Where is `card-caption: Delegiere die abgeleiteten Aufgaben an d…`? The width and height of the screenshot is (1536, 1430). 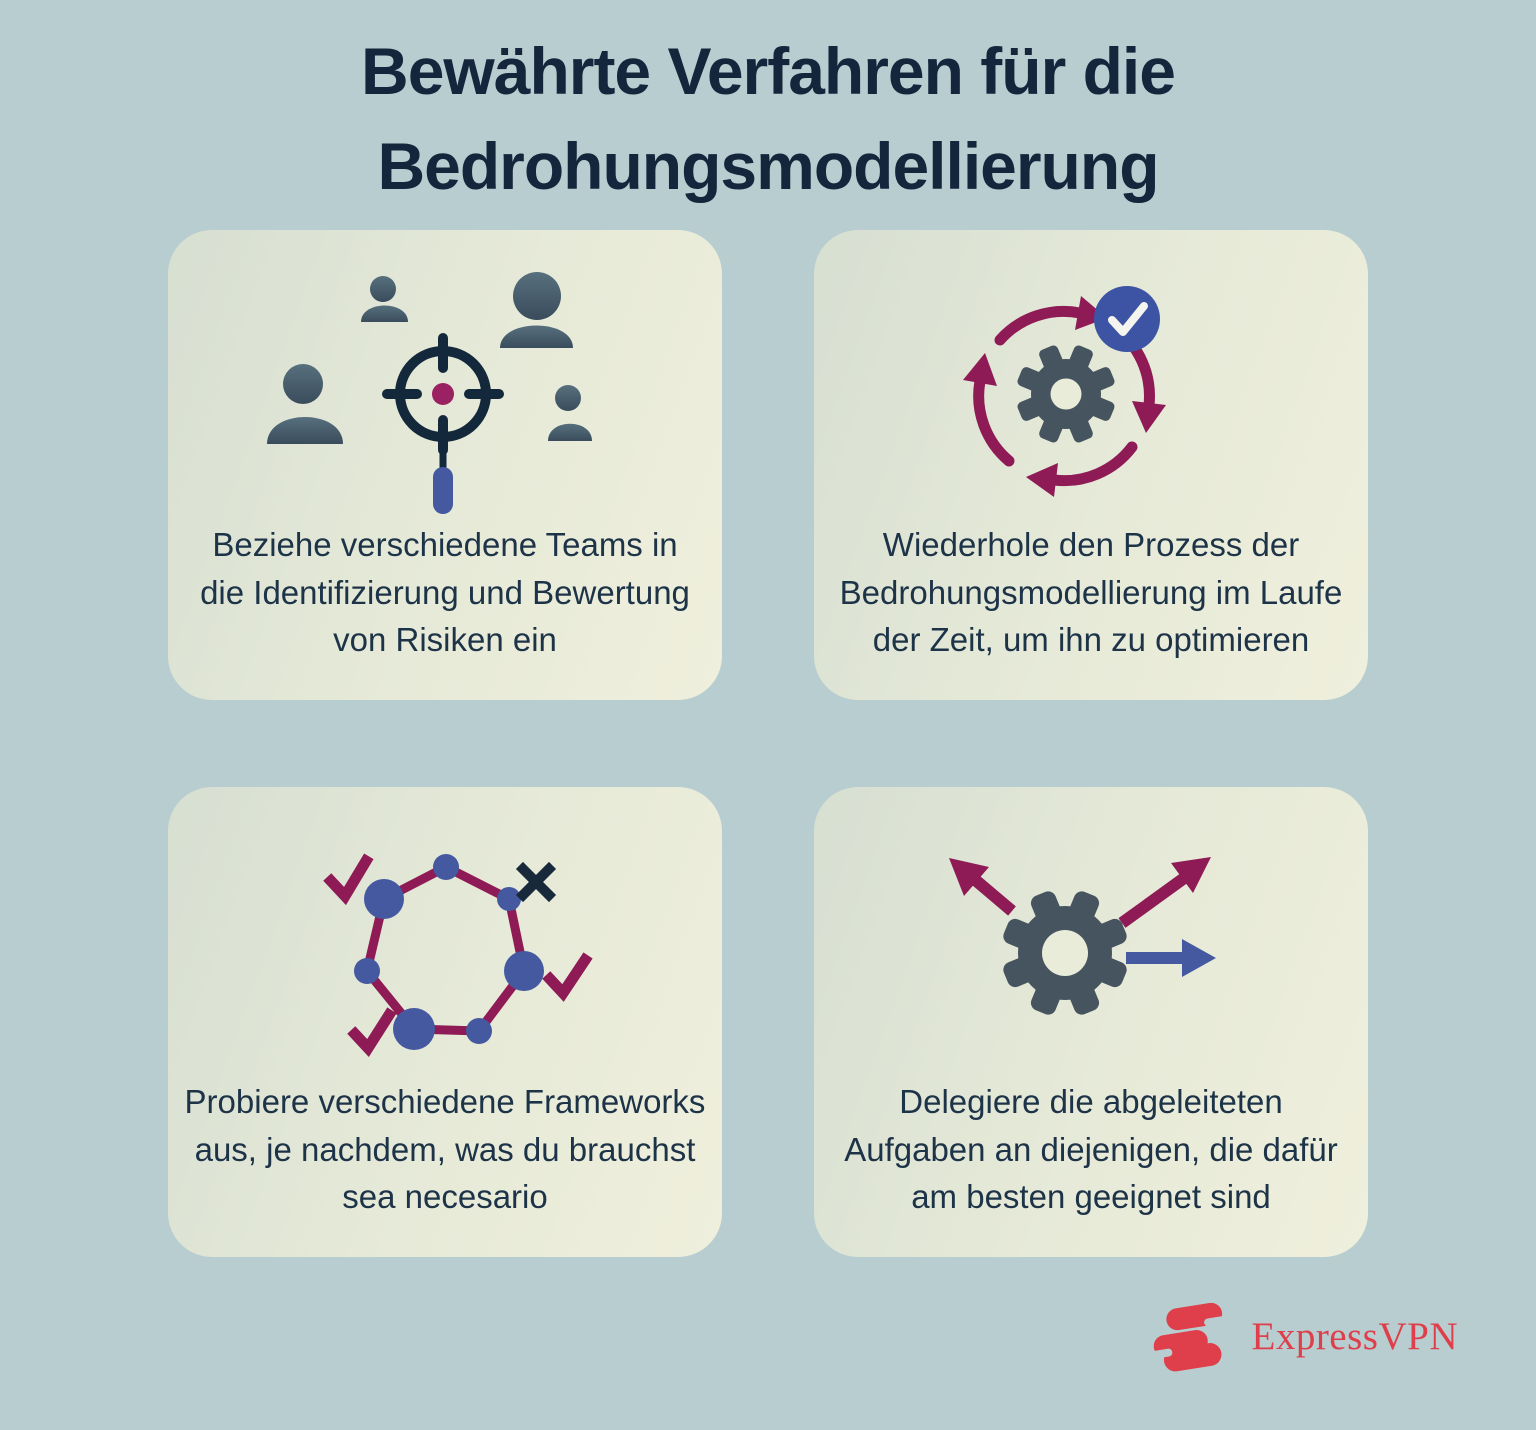 card-caption: Delegiere die abgeleiteten Aufgaben an d… is located at coordinates (1091, 1149).